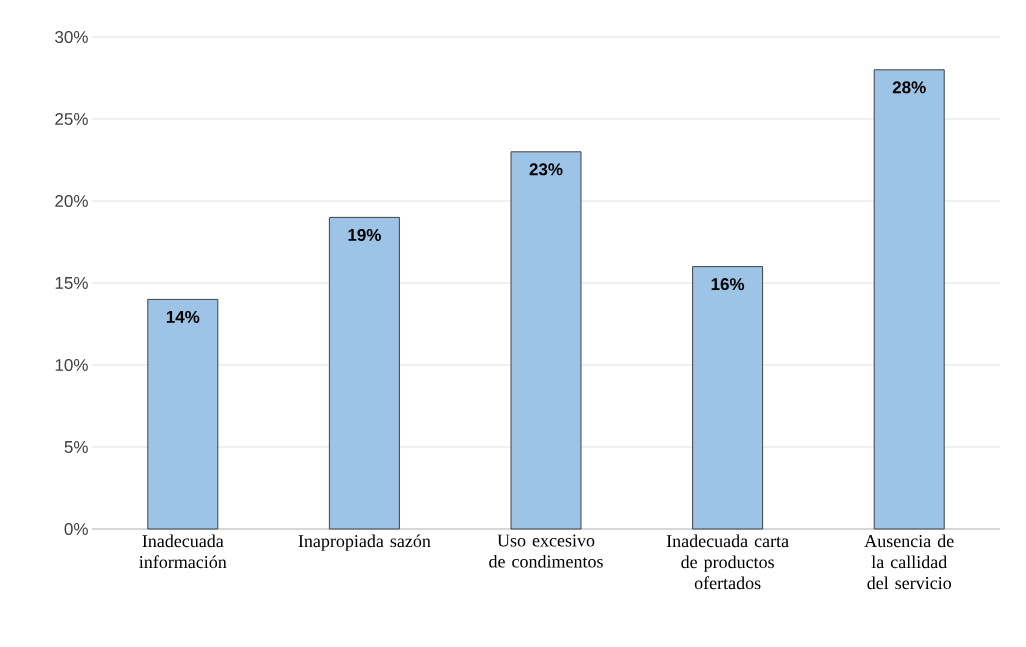 The width and height of the screenshot is (1026, 647). What do you see at coordinates (546, 551) in the screenshot?
I see `x-tick-label: Uso excesivo de condimentos` at bounding box center [546, 551].